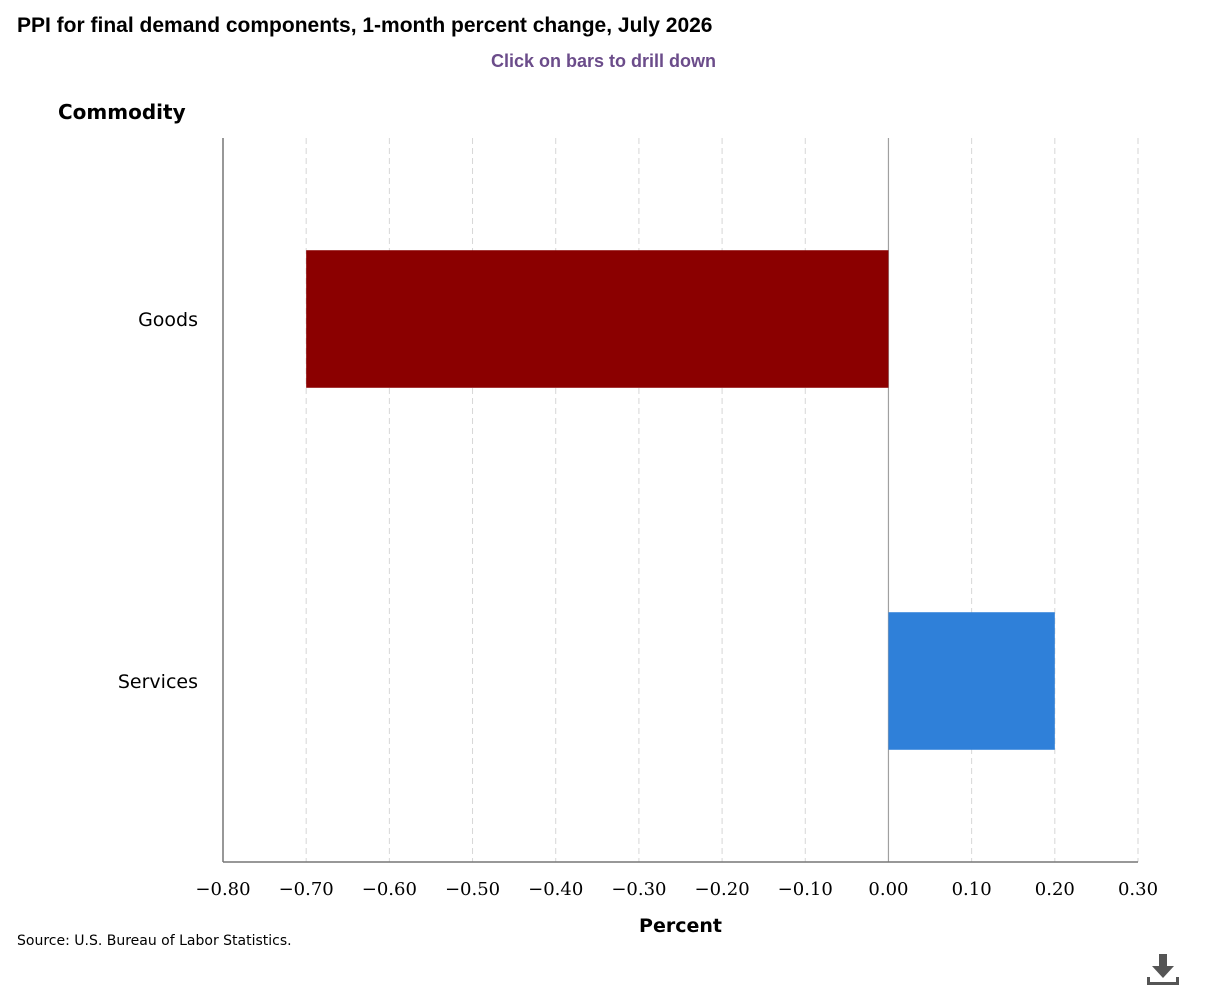 The width and height of the screenshot is (1207, 1000). I want to click on x-tick-label: 0.20, so click(1055, 889).